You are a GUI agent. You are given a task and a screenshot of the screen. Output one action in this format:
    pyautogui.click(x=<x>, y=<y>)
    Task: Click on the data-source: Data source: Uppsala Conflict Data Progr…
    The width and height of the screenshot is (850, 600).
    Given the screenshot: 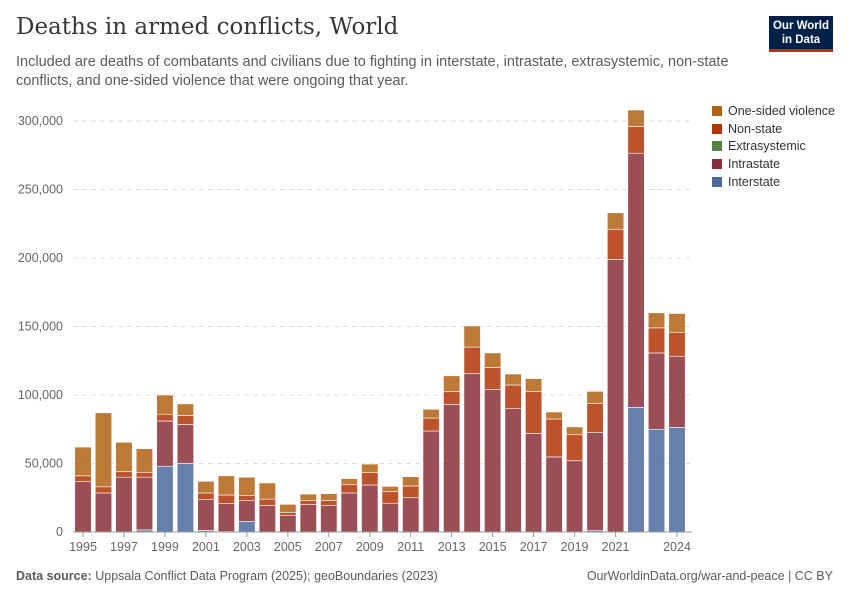 What is the action you would take?
    pyautogui.click(x=227, y=576)
    